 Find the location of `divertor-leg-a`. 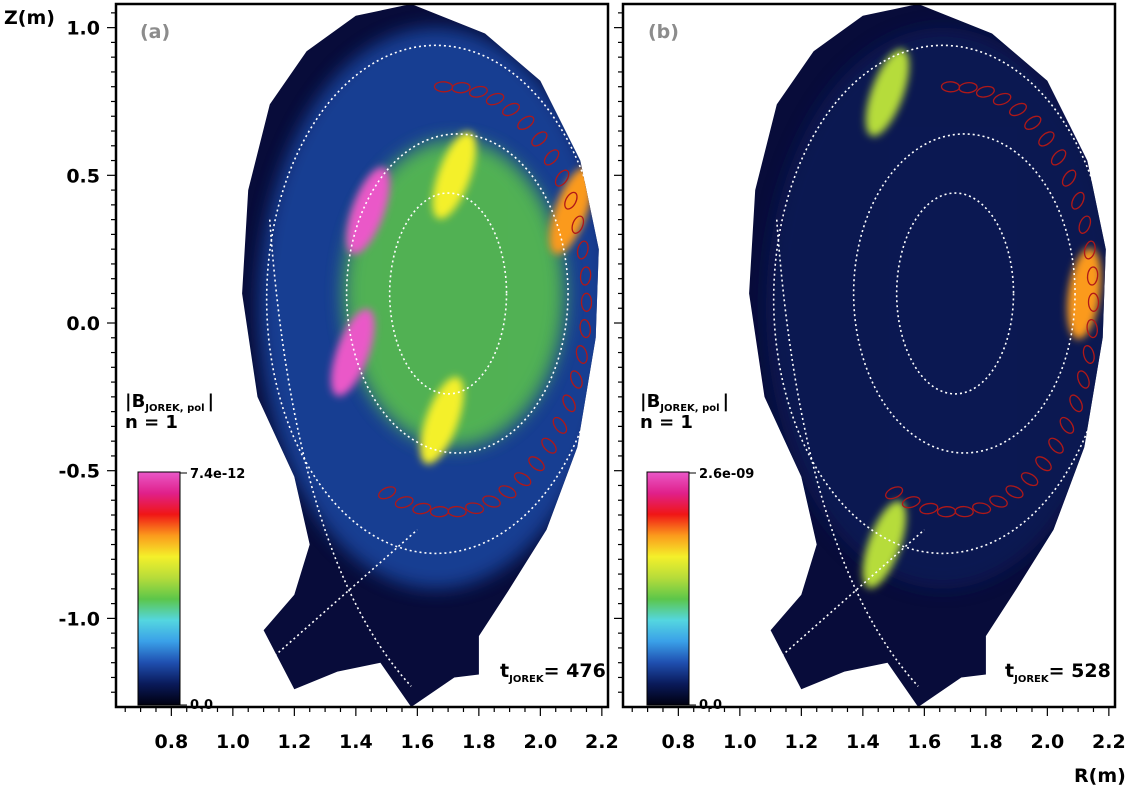

divertor-leg-a is located at coordinates (340, 598).